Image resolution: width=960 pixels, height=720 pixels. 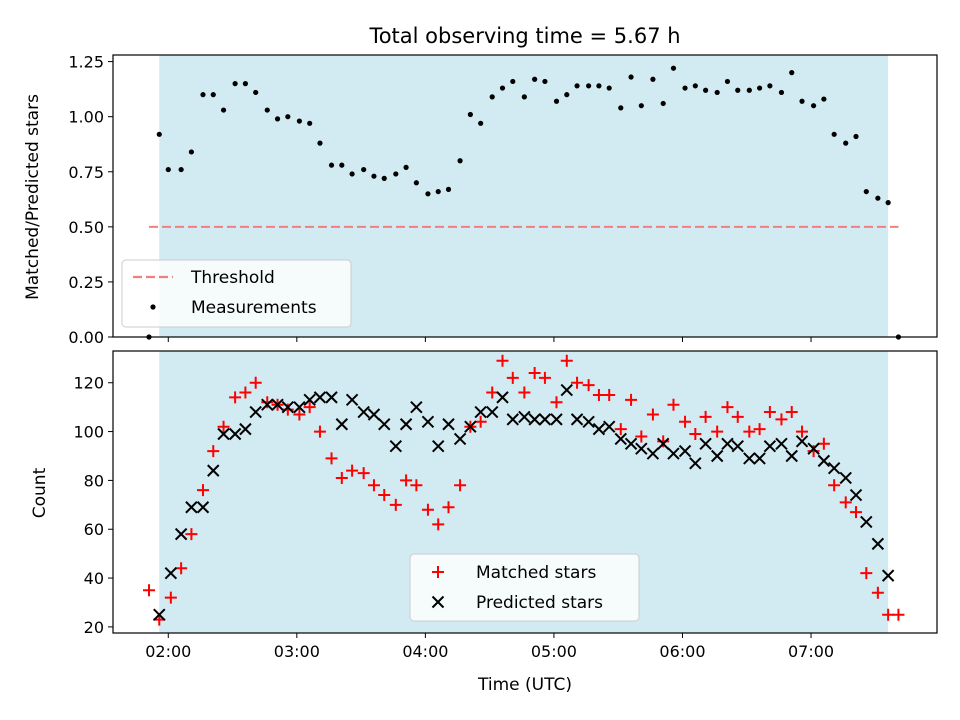 I want to click on x-tick-label: 02:00, so click(x=168, y=651).